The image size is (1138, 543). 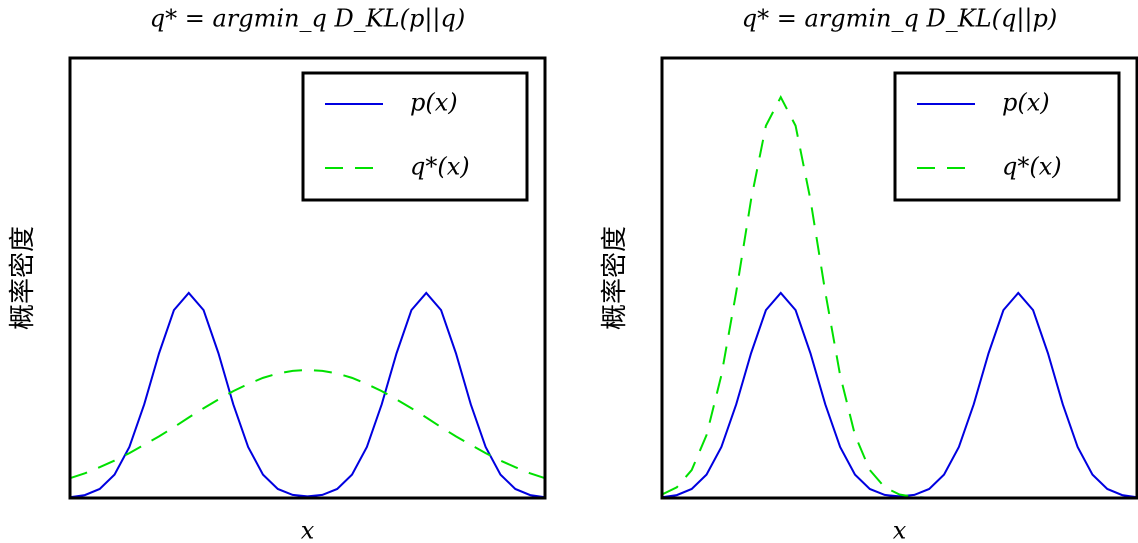 What do you see at coordinates (307, 424) in the screenshot?
I see `data-line` at bounding box center [307, 424].